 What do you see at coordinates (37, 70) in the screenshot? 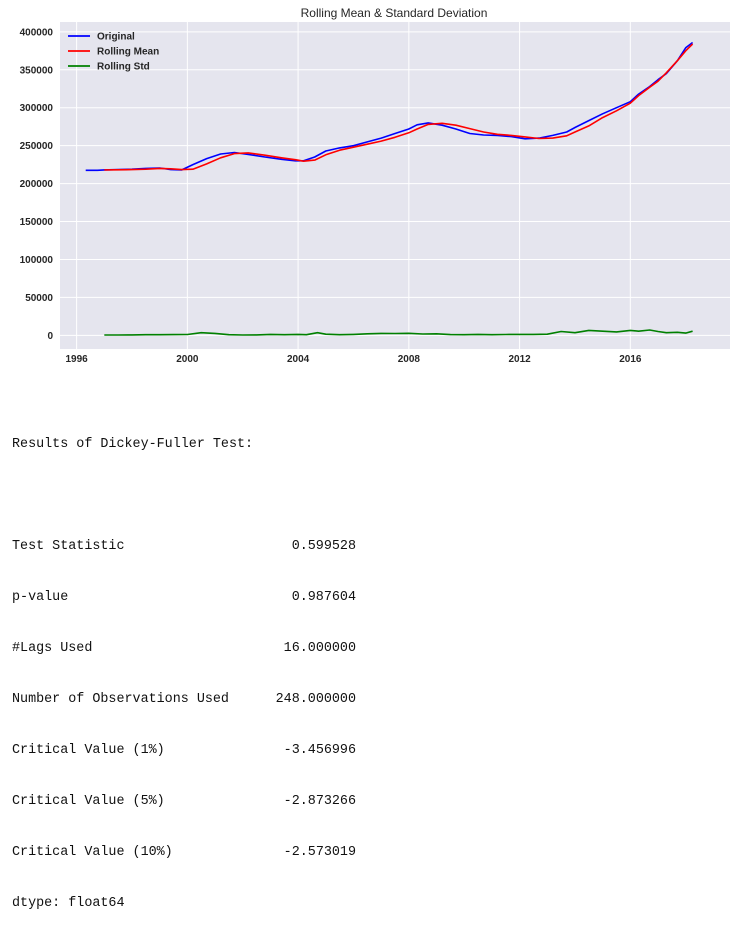
I see `y-tick-label: 350000` at bounding box center [37, 70].